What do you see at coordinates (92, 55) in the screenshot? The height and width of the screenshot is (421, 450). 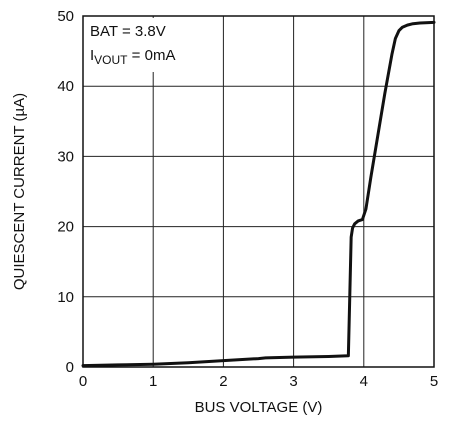 I see `annotation-ivout-main: I` at bounding box center [92, 55].